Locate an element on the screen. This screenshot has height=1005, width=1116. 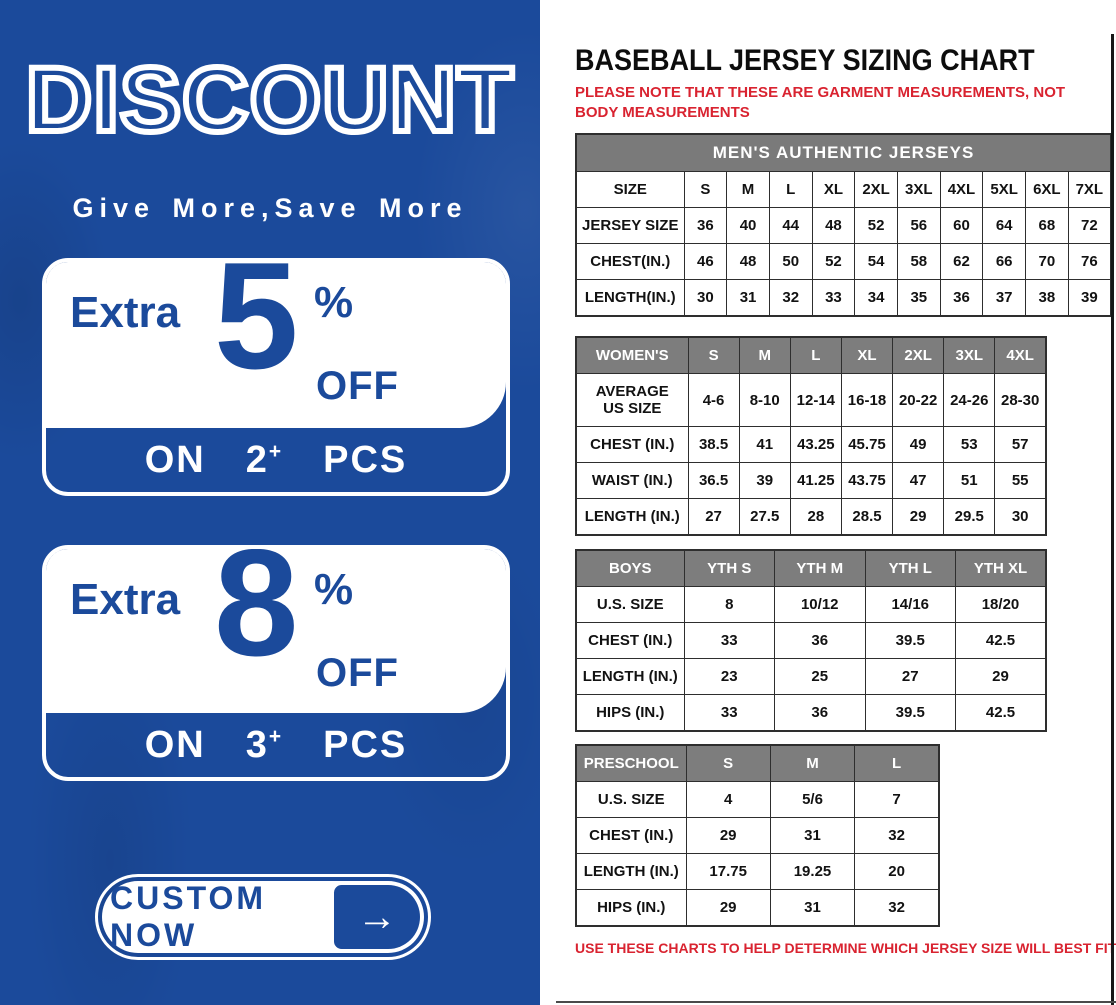
table-row: LENGTH (IN.) 23 25 27 29 is located at coordinates (811, 676).